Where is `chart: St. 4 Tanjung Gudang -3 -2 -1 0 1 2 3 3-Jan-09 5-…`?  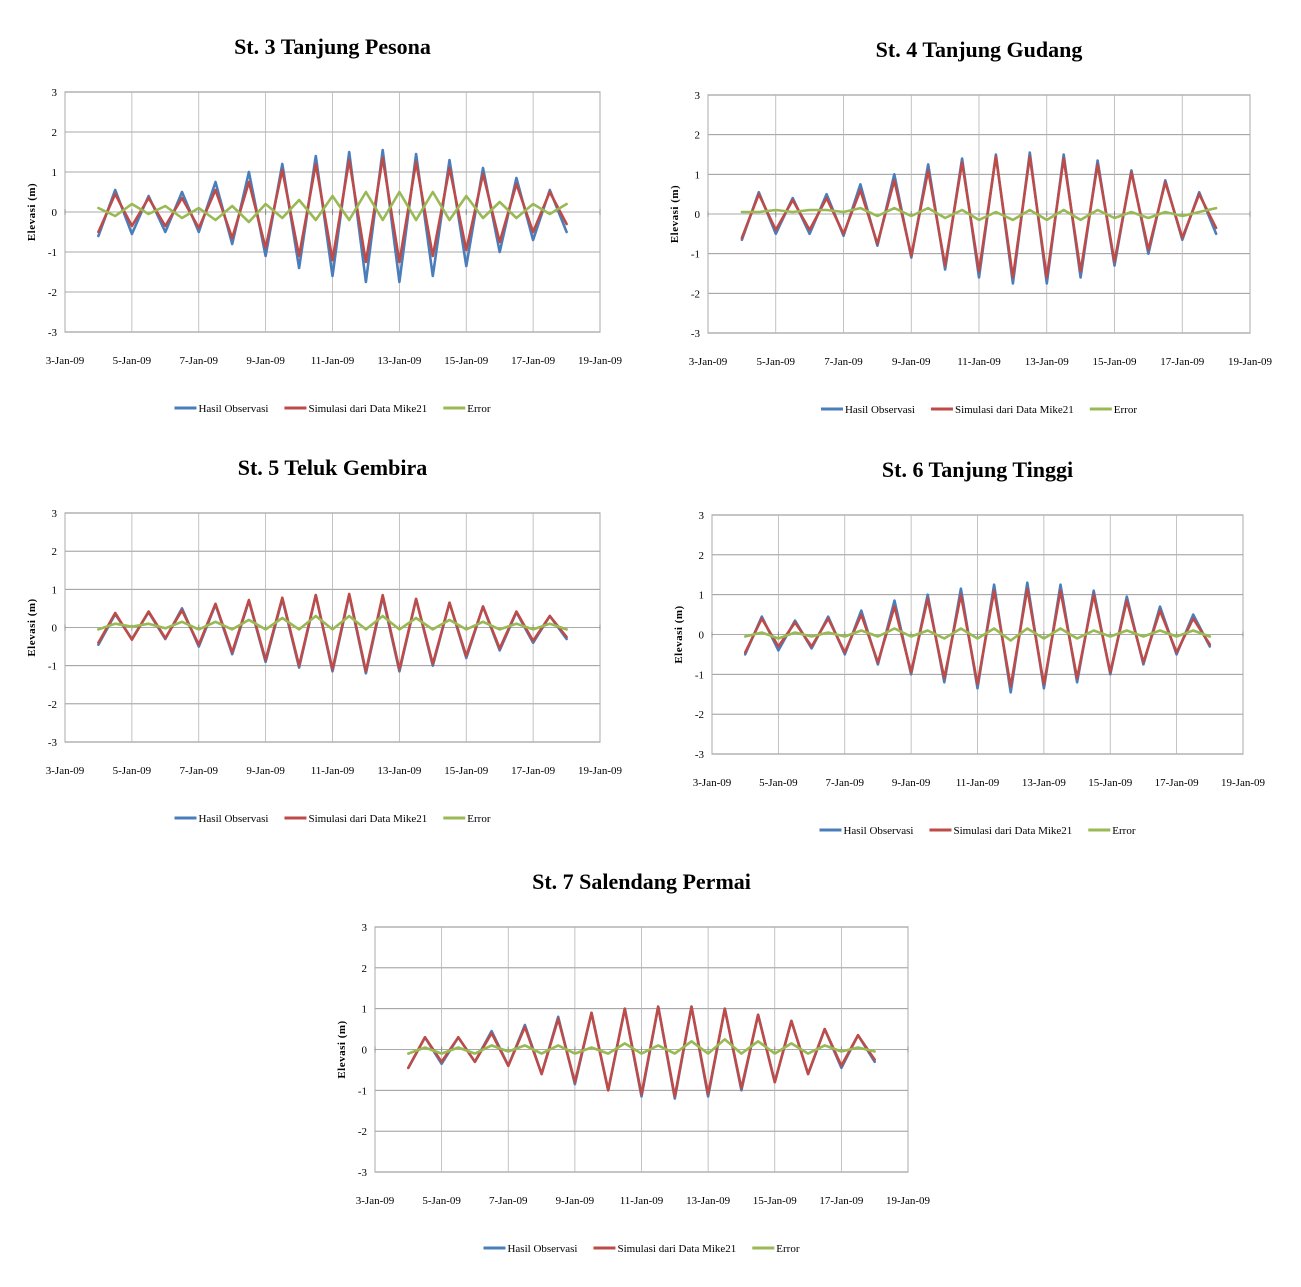
chart: St. 4 Tanjung Gudang -3 -2 -1 0 1 2 3 3-Jan-09 5-… is located at coordinates (970, 226).